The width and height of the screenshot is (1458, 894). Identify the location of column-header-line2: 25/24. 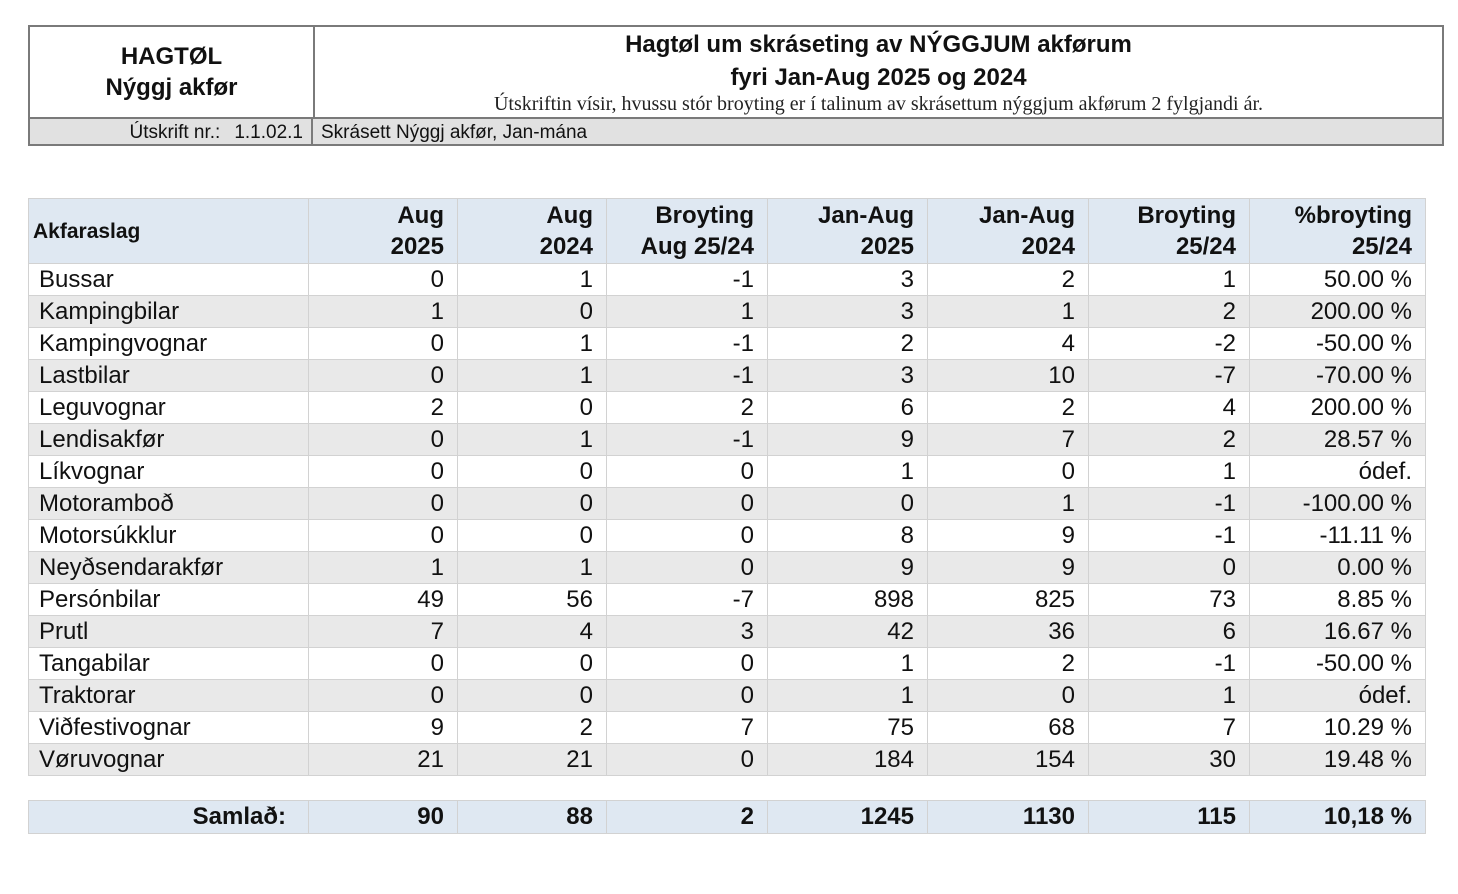
(1205, 246).